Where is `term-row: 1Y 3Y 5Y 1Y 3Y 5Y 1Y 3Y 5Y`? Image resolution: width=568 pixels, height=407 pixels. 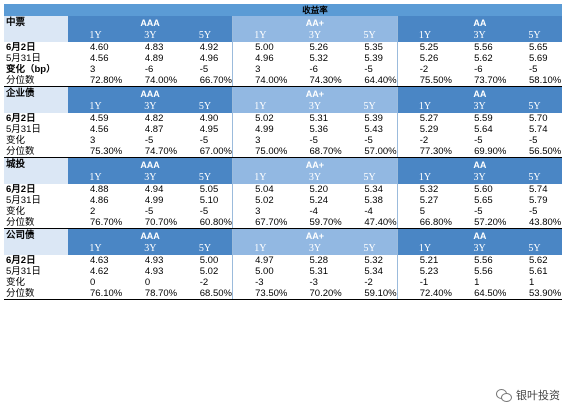
term-row: 1Y 3Y 5Y 1Y 3Y 5Y 1Y 3Y 5Y is located at coordinates (283, 248).